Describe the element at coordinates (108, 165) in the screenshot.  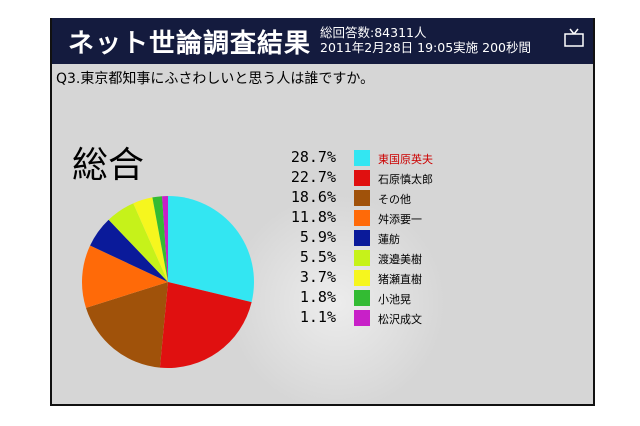
I see `summary-label: 総合` at that location.